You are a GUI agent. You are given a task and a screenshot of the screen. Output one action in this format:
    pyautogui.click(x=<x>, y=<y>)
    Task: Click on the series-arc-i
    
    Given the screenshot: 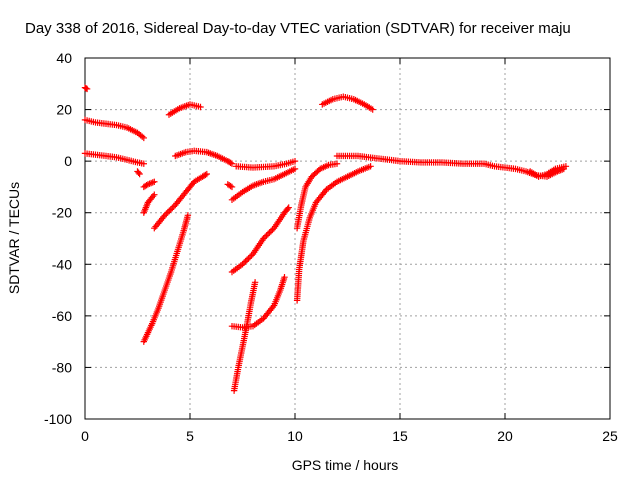 What is the action you would take?
    pyautogui.click(x=184, y=109)
    